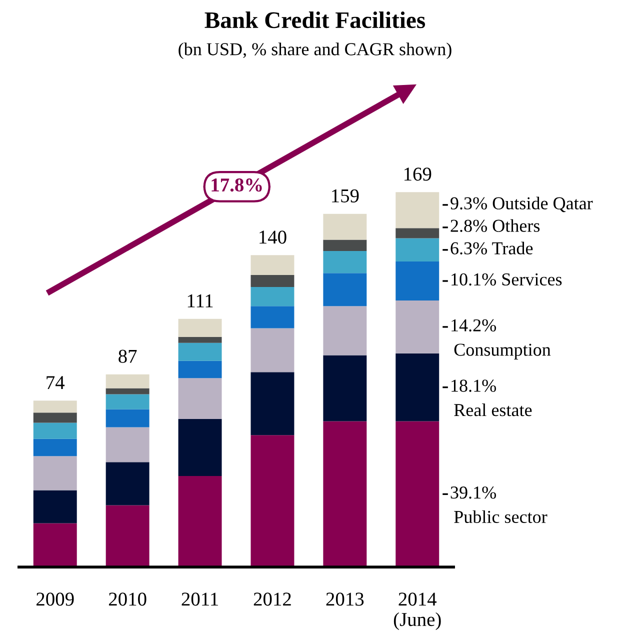 Image resolution: width=630 pixels, height=635 pixels. What do you see at coordinates (418, 174) in the screenshot?
I see `annotation: 169` at bounding box center [418, 174].